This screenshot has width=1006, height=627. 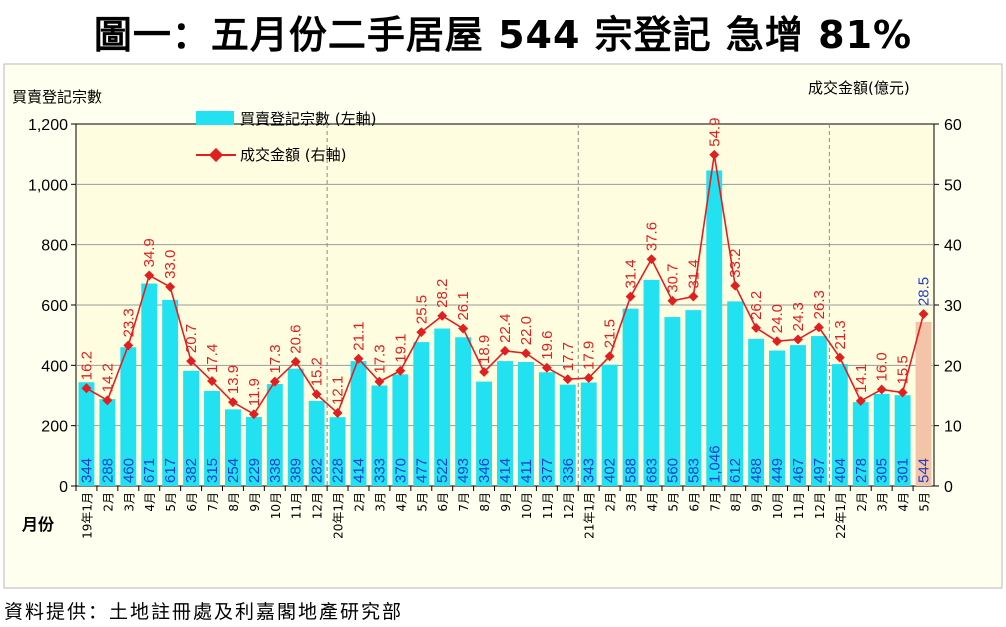 What do you see at coordinates (443, 502) in the screenshot?
I see `x-tick-label: 6月` at bounding box center [443, 502].